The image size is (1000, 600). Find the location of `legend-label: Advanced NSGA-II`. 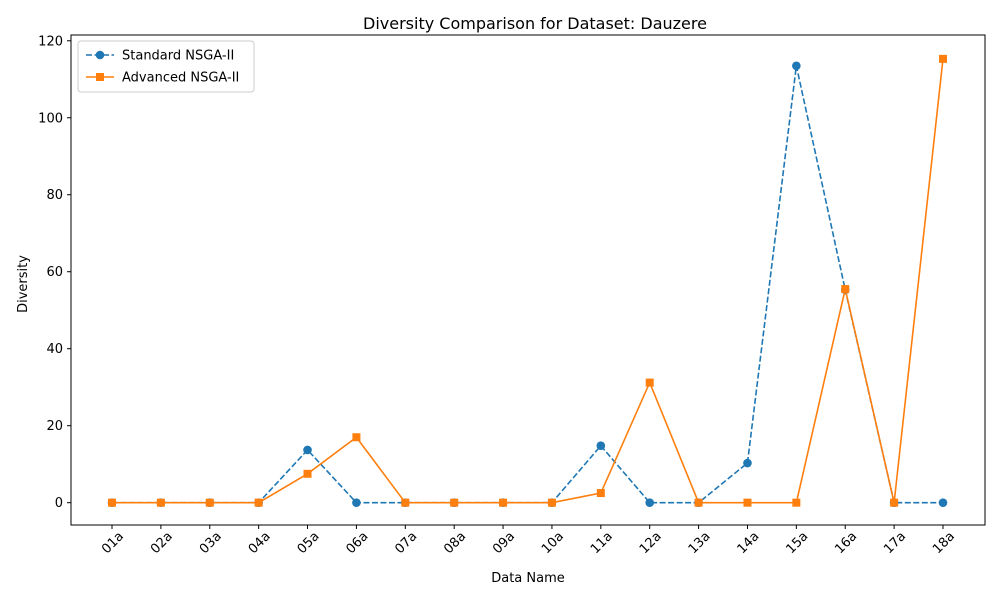

legend-label: Advanced NSGA-II is located at coordinates (180, 78).